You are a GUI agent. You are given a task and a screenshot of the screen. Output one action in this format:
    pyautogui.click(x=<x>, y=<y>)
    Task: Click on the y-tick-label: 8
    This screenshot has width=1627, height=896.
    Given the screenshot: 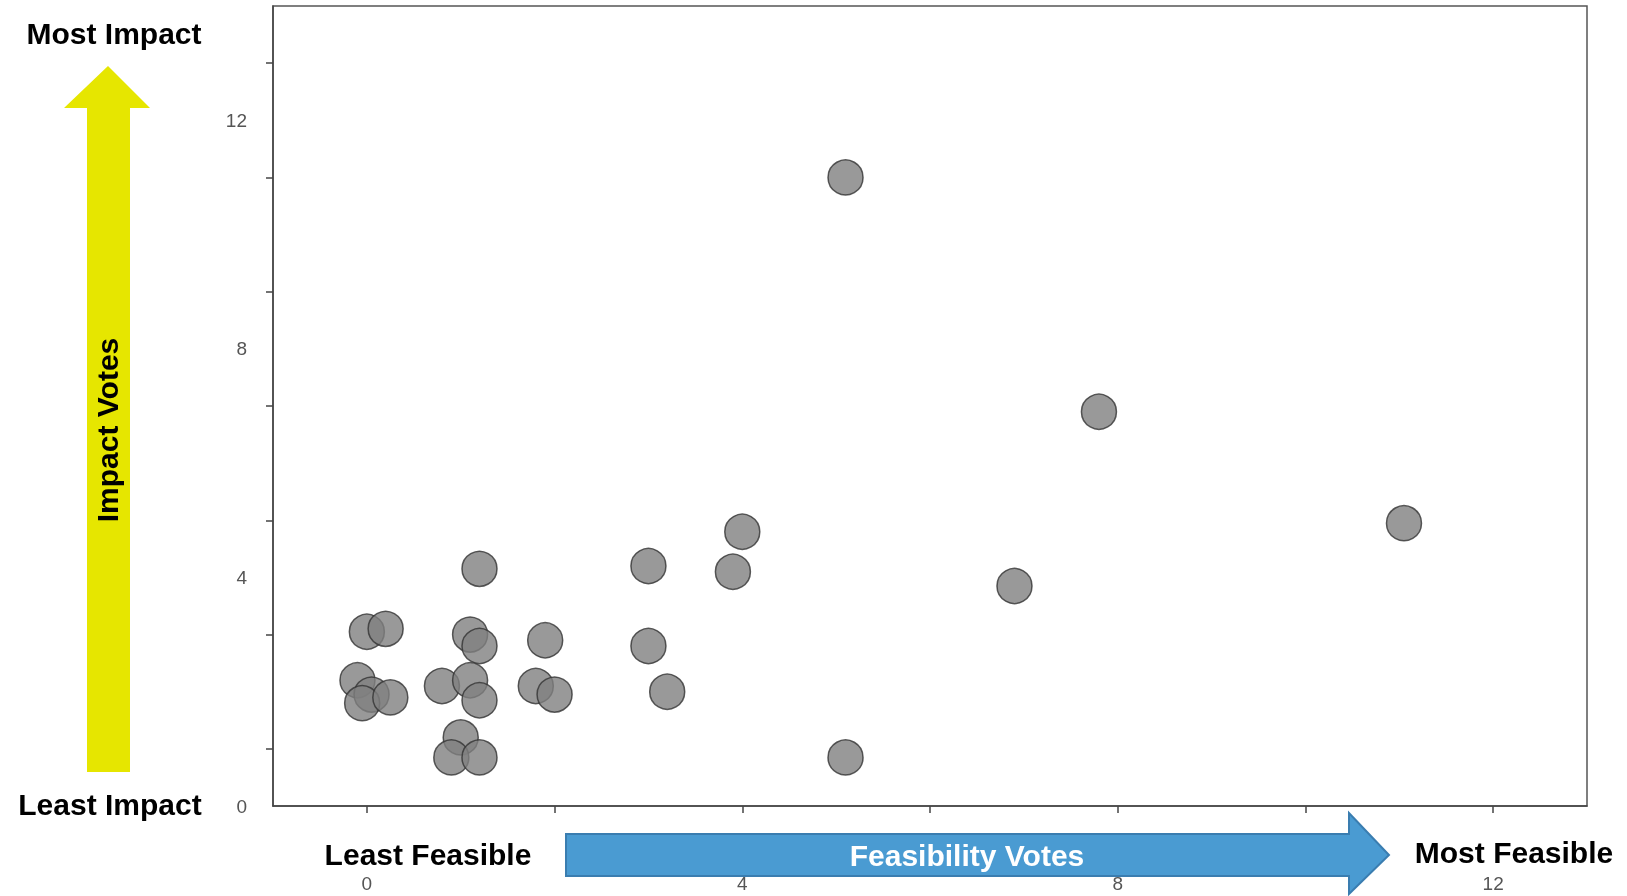 What is the action you would take?
    pyautogui.click(x=241, y=349)
    